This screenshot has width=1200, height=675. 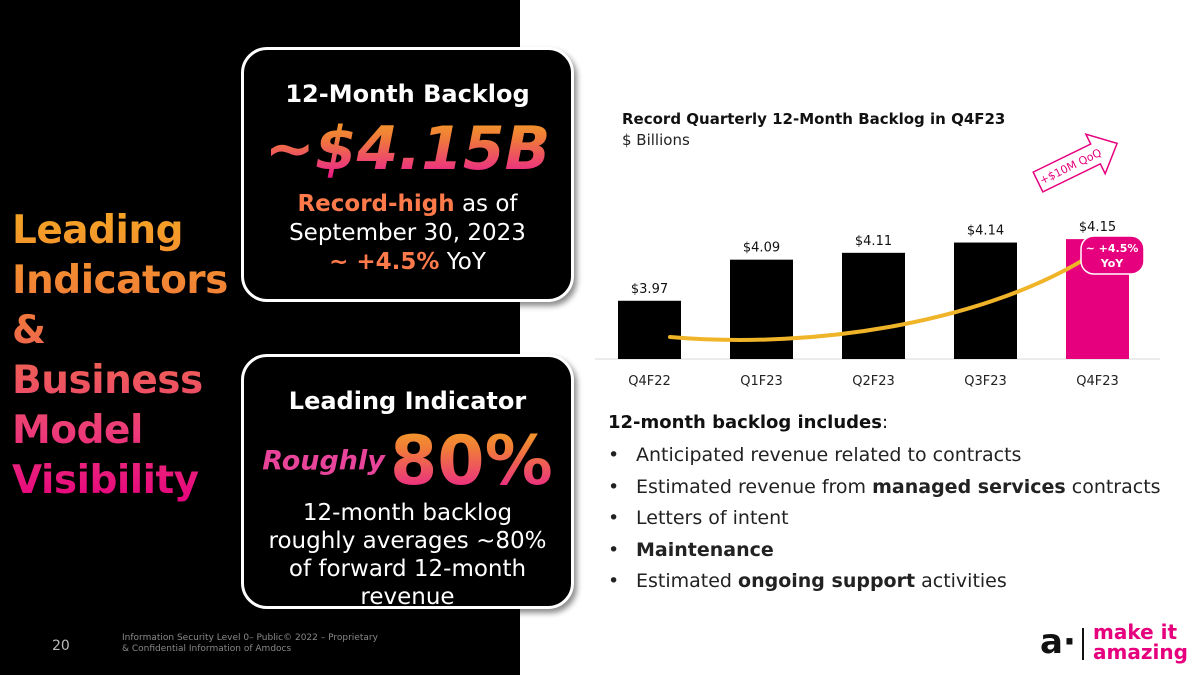 What do you see at coordinates (873, 241) in the screenshot?
I see `bar-value-label: $4.11` at bounding box center [873, 241].